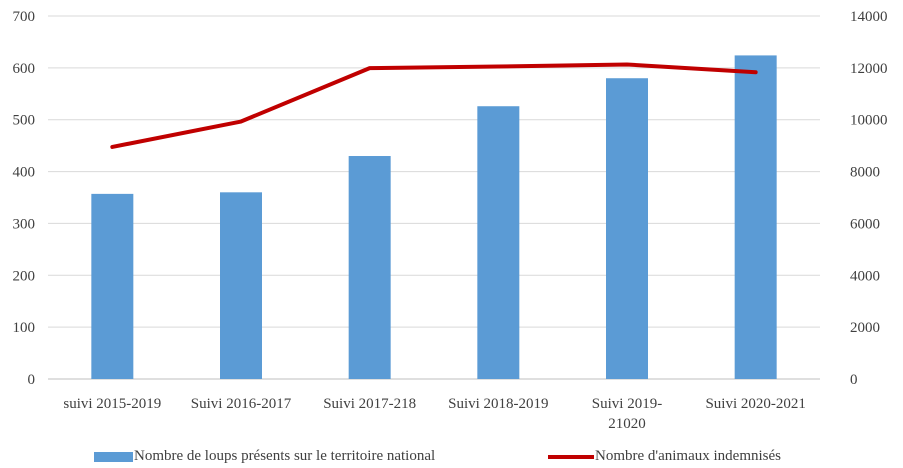  I want to click on right-axis-tick-label: 10000, so click(869, 121).